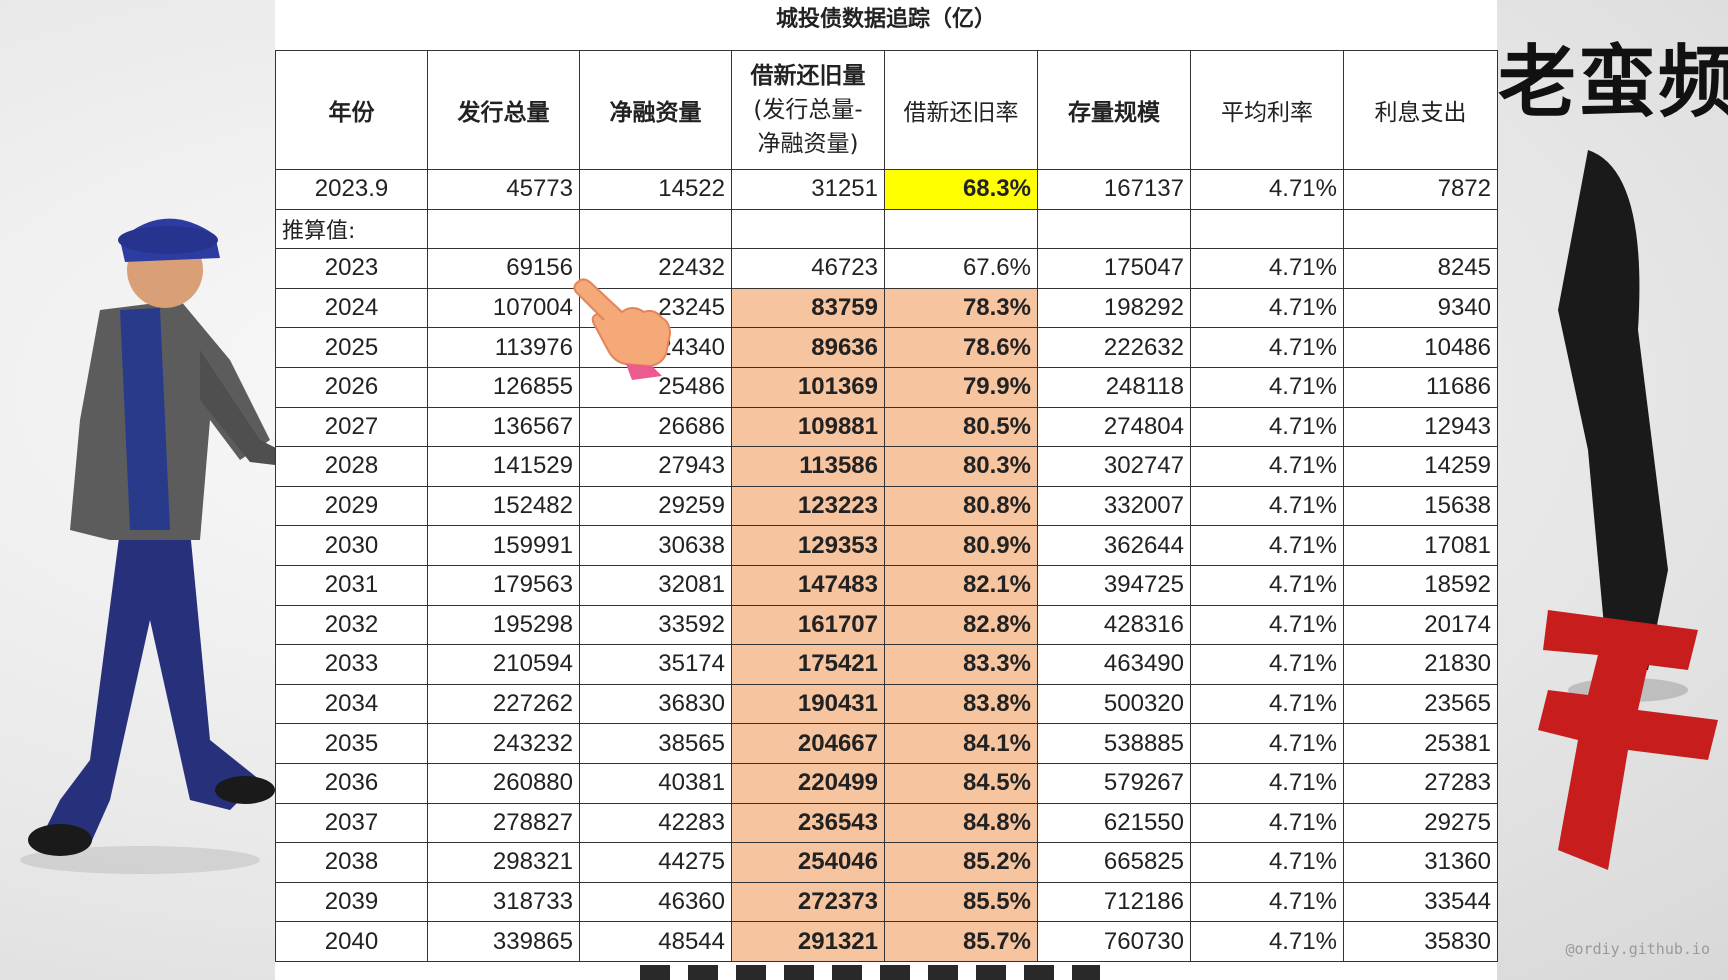 The width and height of the screenshot is (1728, 980). What do you see at coordinates (1114, 862) in the screenshot?
I see `cell-stock: 665825` at bounding box center [1114, 862].